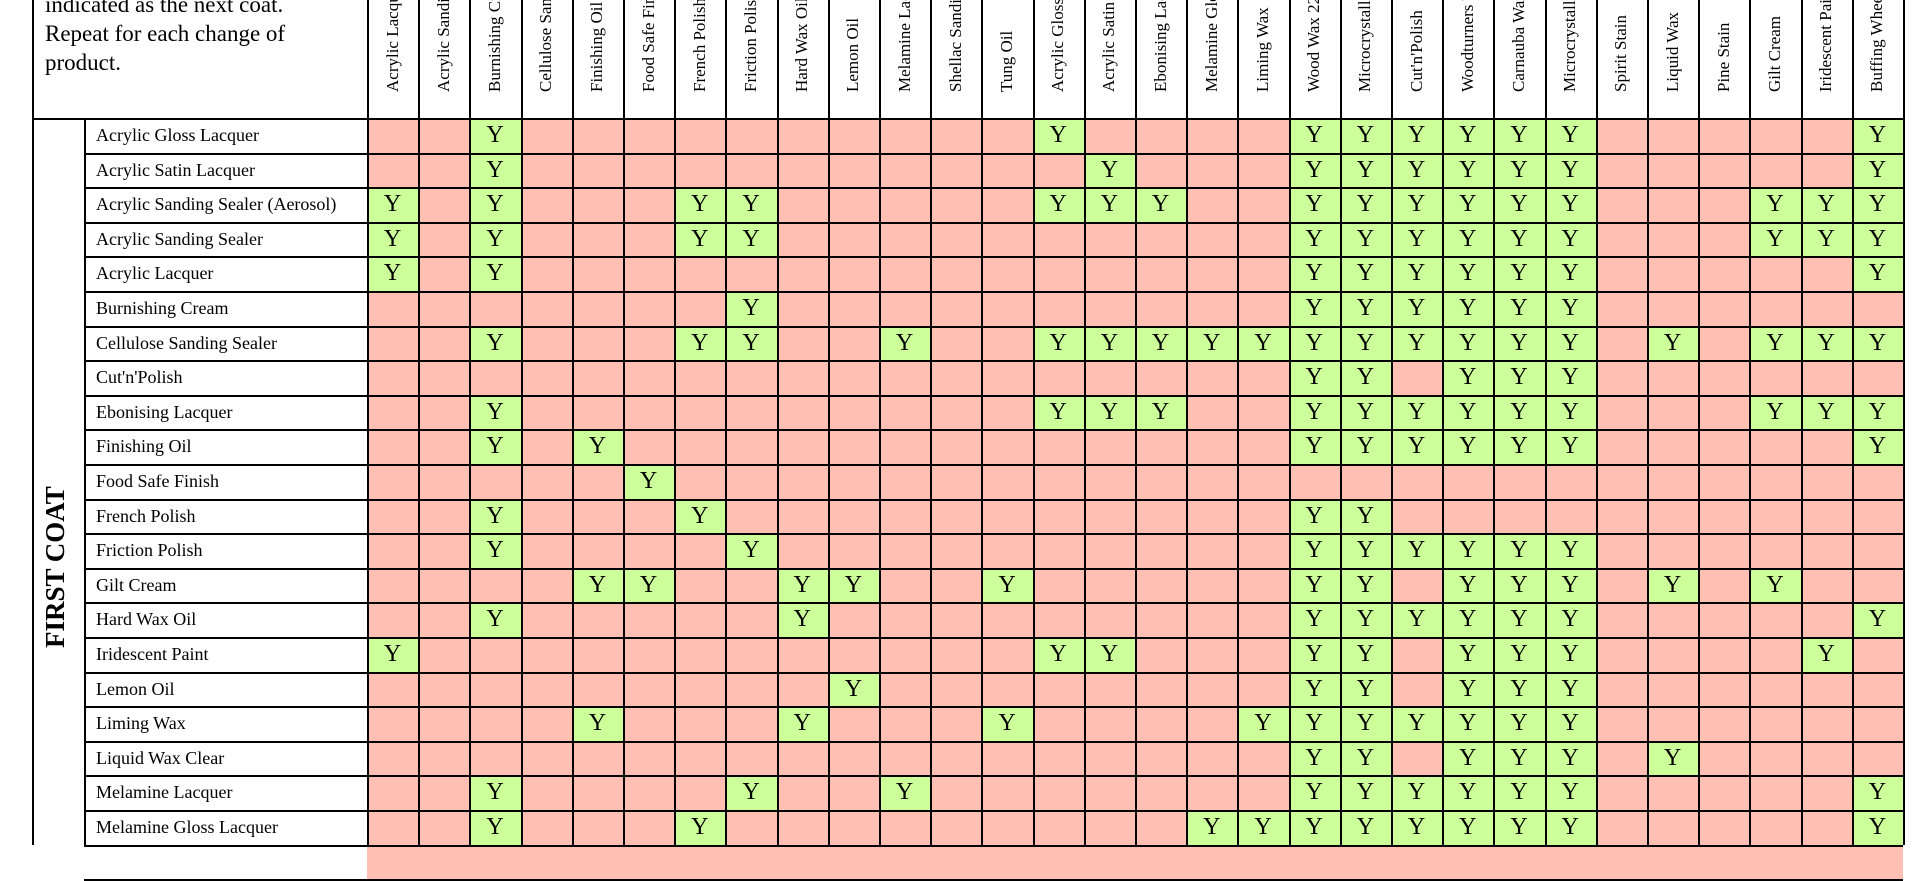 This screenshot has width=1920, height=881. What do you see at coordinates (1109, 46) in the screenshot?
I see `column-header-text: Acrylic Satin Lacquer` at bounding box center [1109, 46].